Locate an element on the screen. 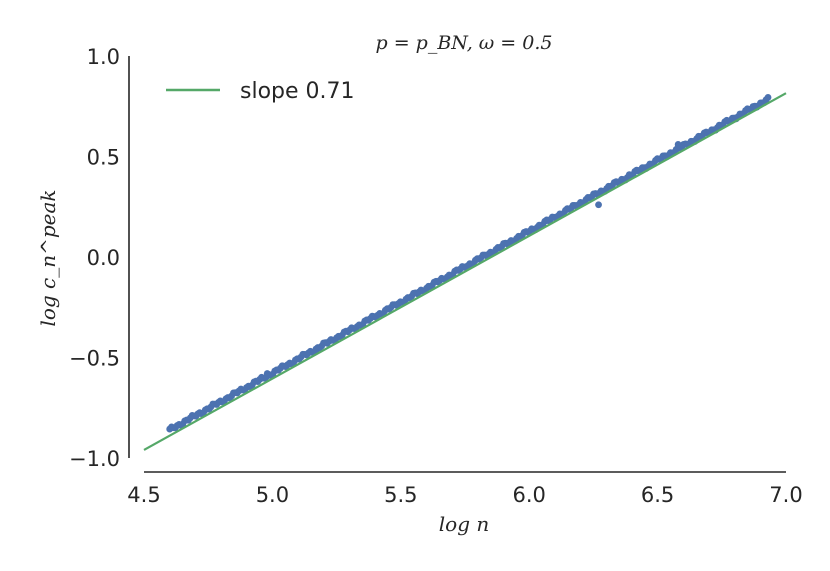 The height and width of the screenshot is (571, 830). x-tick-label: 6.5 is located at coordinates (657, 495).